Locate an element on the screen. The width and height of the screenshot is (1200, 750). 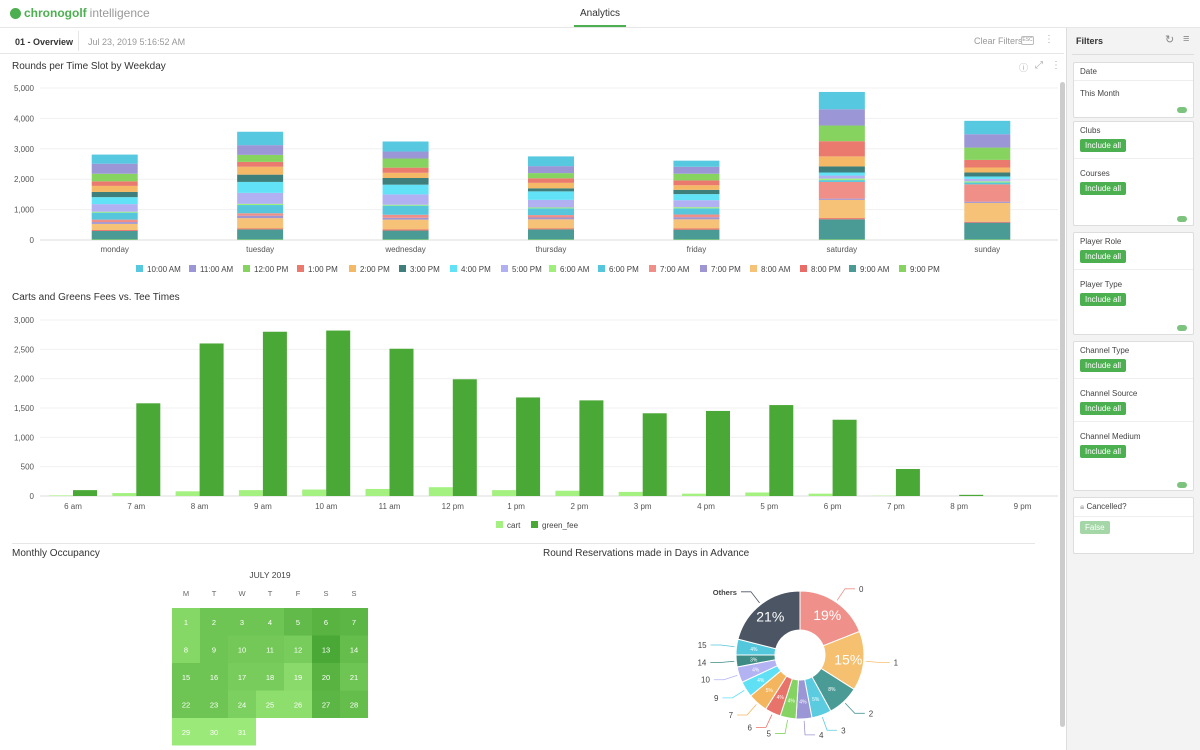
occupancy-title: Monthly Occupancy is located at coordinates (56, 553).